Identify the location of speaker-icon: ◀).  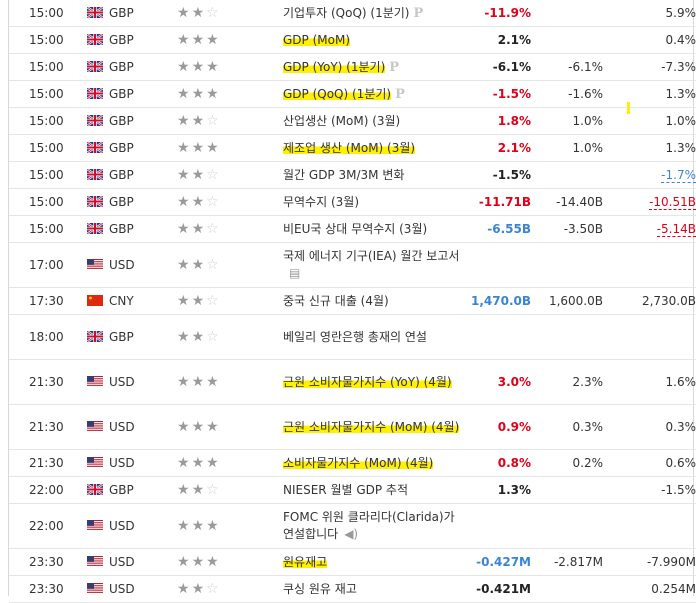
(351, 534).